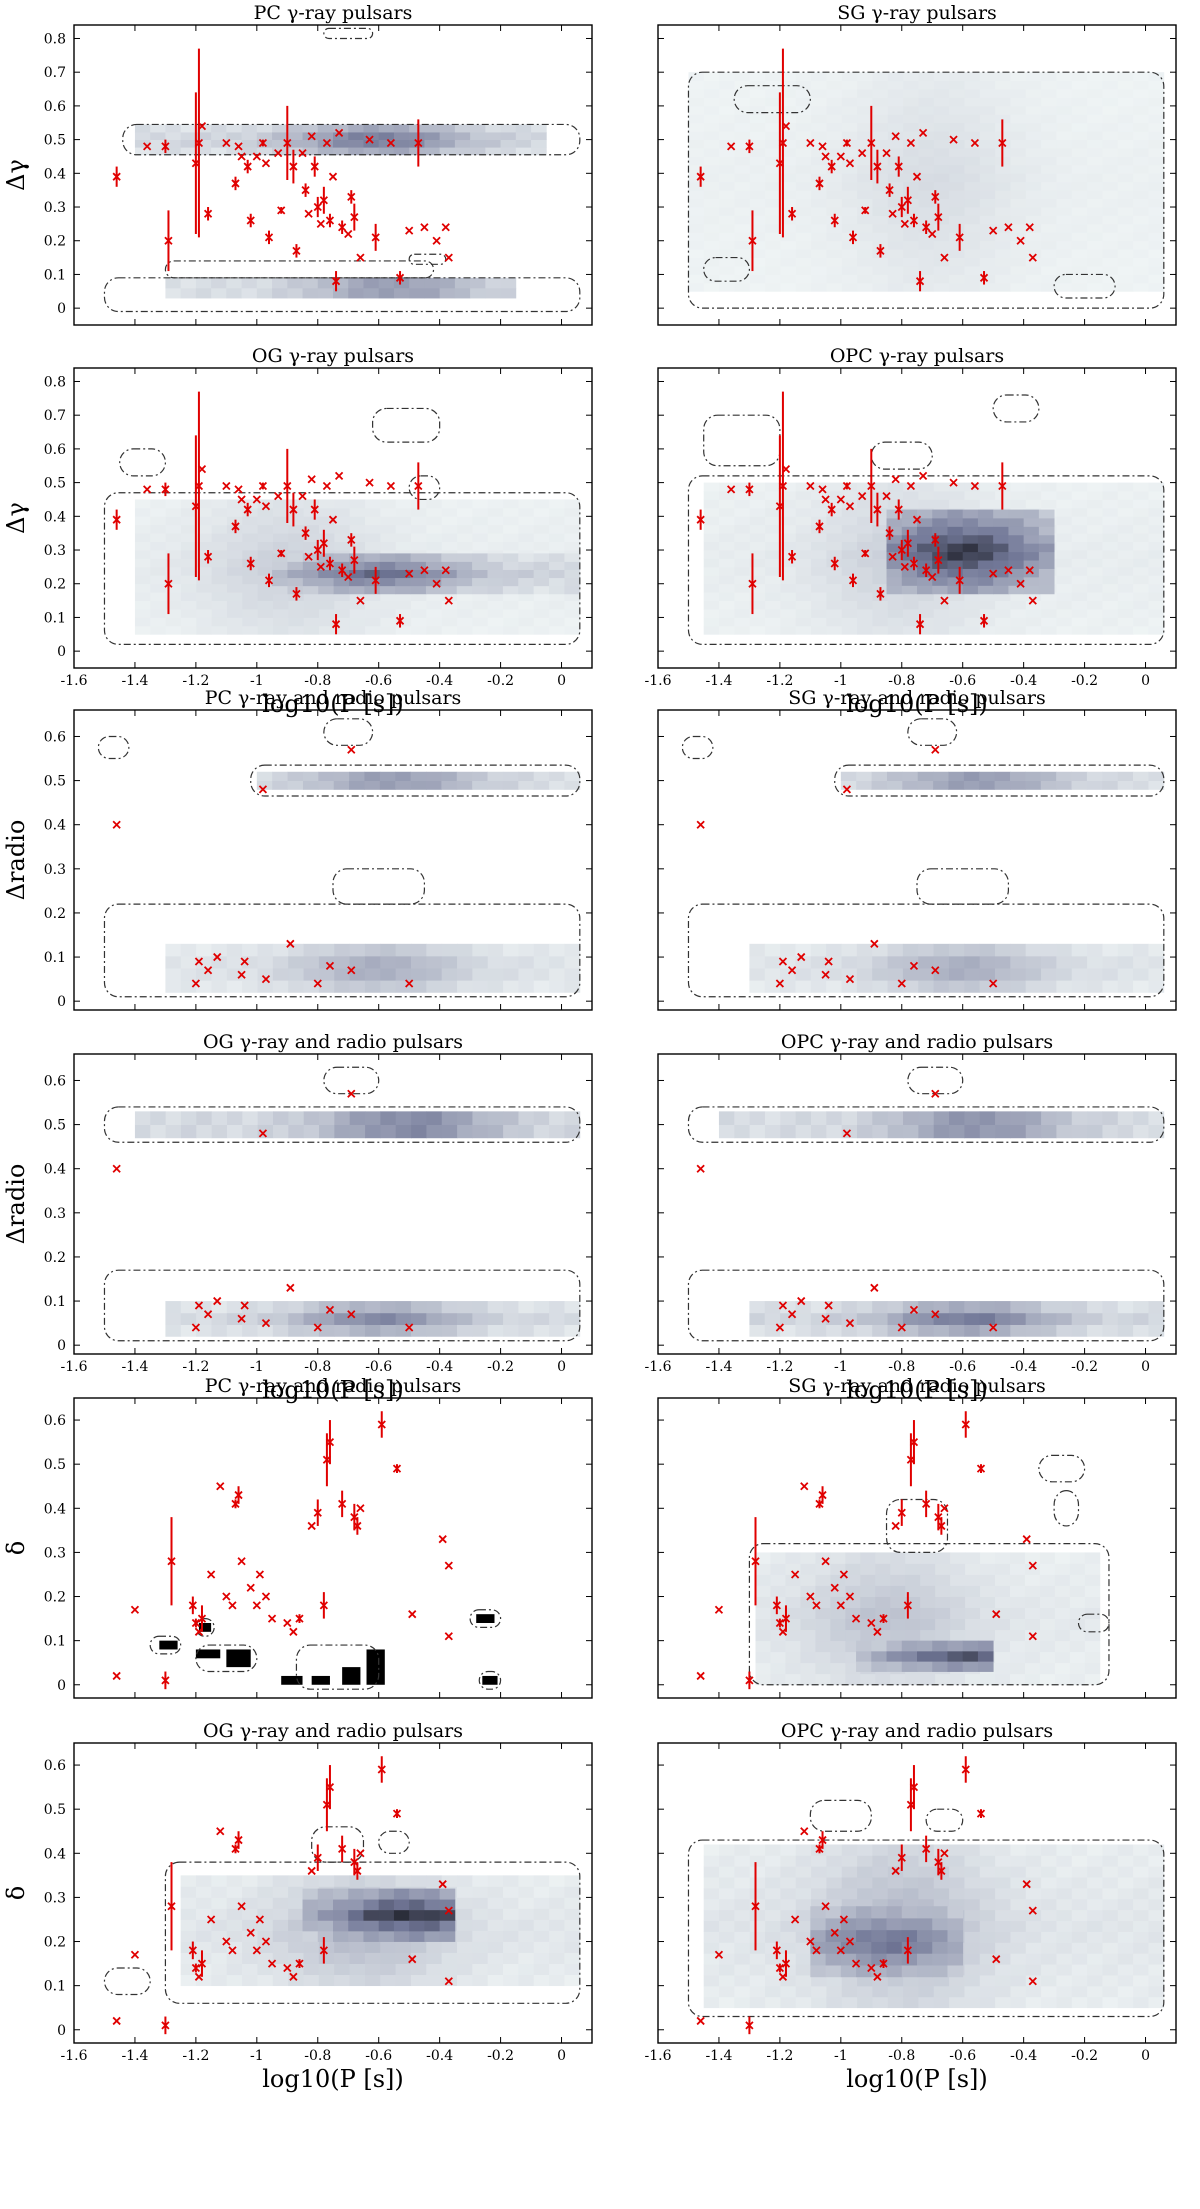 The image size is (1200, 2209). I want to click on x-tick-label: -1.2, so click(195, 681).